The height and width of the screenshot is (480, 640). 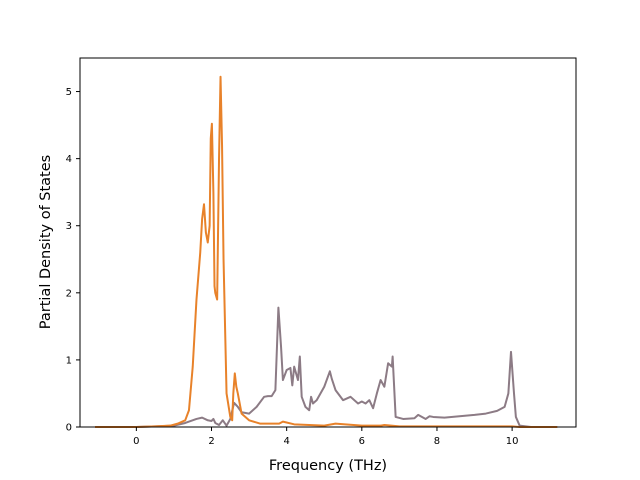 What do you see at coordinates (69, 92) in the screenshot?
I see `y-tick-label: 5` at bounding box center [69, 92].